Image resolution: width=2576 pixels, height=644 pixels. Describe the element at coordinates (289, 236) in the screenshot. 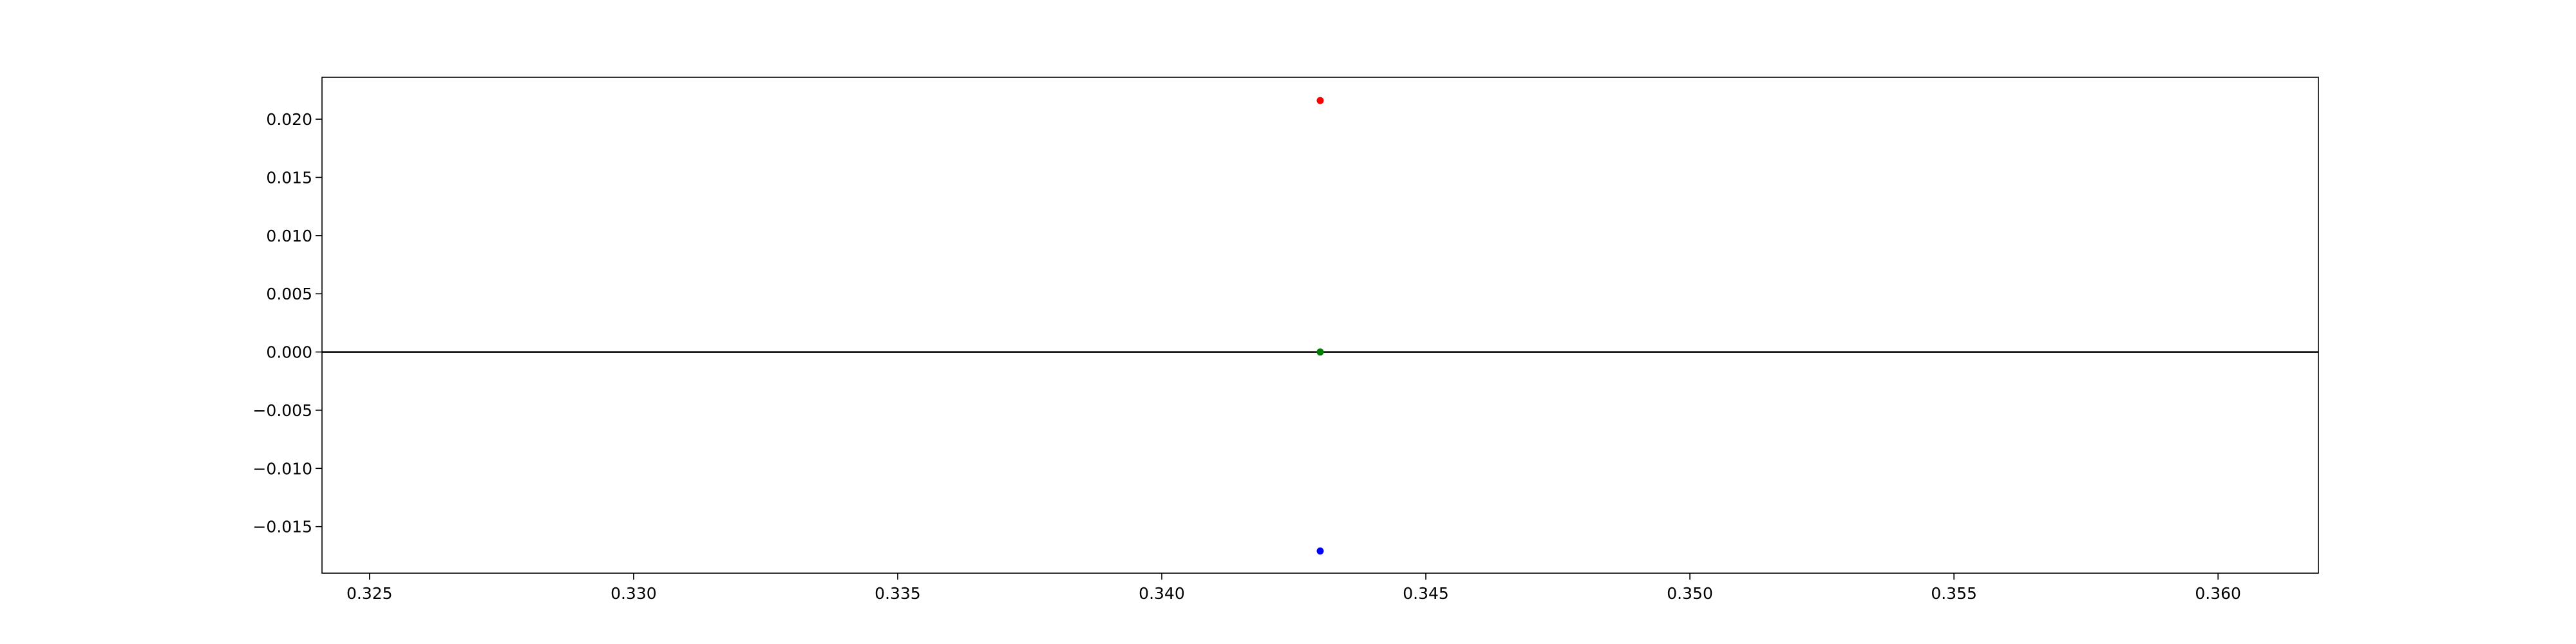

I see `y-tick-label: 0.010` at that location.